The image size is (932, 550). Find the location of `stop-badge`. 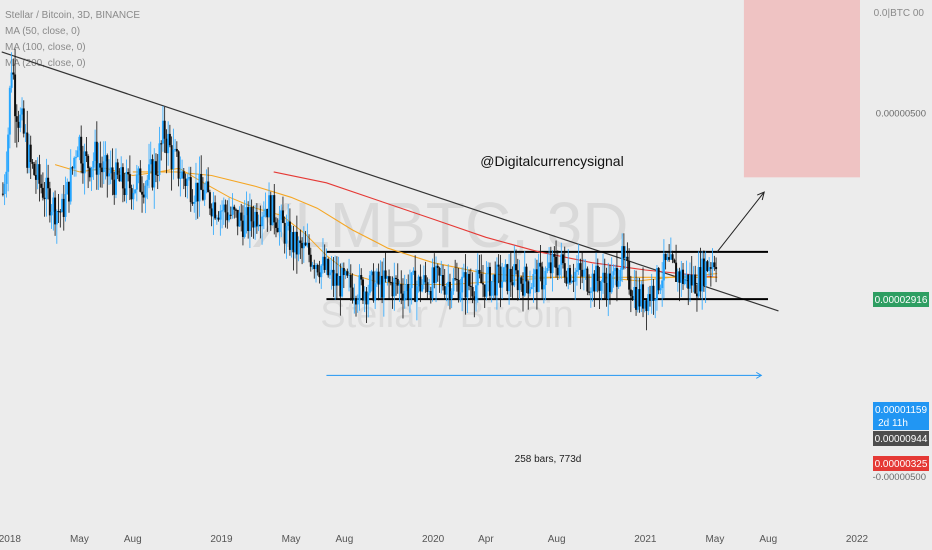

stop-badge is located at coordinates (901, 463).